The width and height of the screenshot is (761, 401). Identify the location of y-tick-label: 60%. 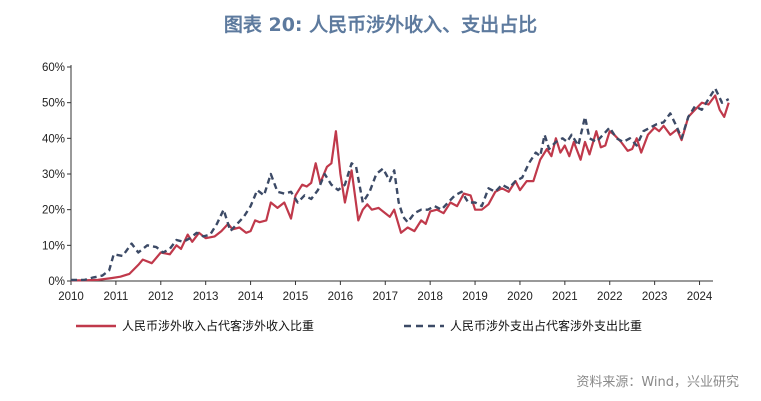
(53, 68).